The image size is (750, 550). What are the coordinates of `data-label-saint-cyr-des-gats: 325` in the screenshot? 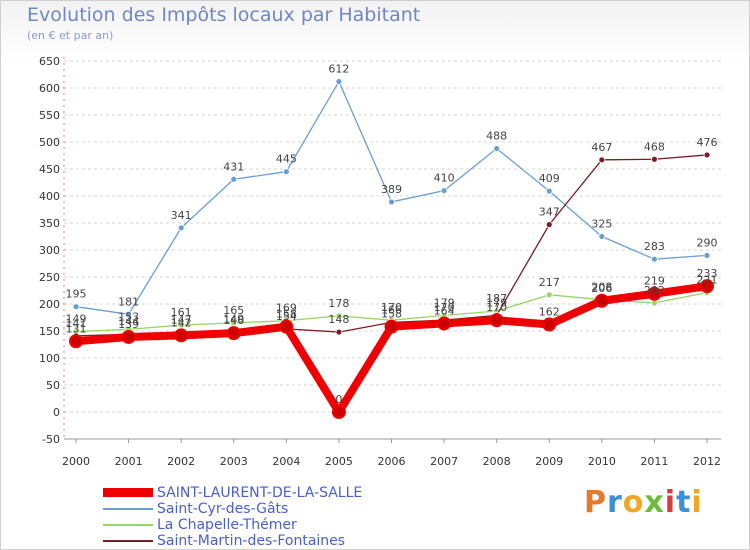 It's located at (601, 224).